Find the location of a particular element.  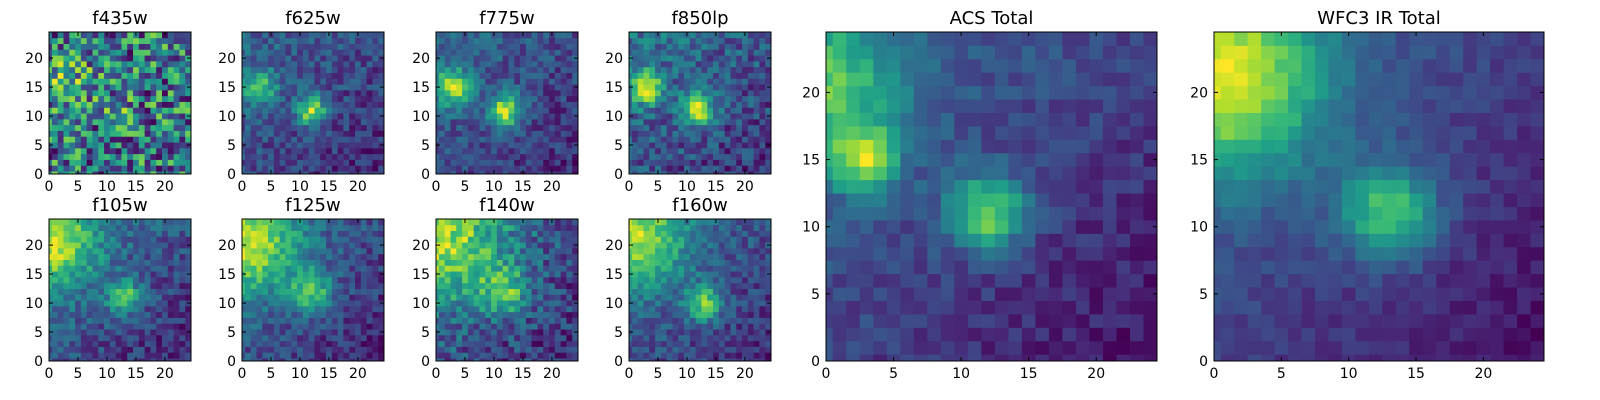

x-tick-label: 5 is located at coordinates (658, 187).